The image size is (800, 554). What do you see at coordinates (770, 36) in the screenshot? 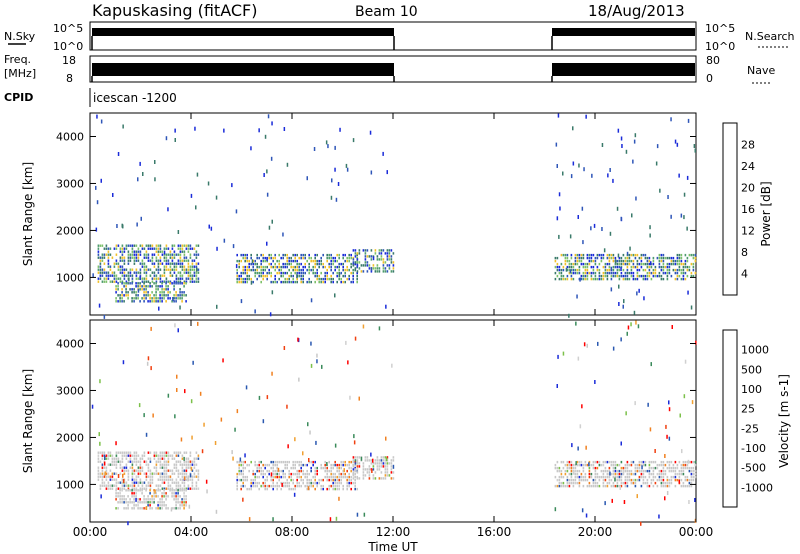
I see `nsearch-label: N.Search` at bounding box center [770, 36].